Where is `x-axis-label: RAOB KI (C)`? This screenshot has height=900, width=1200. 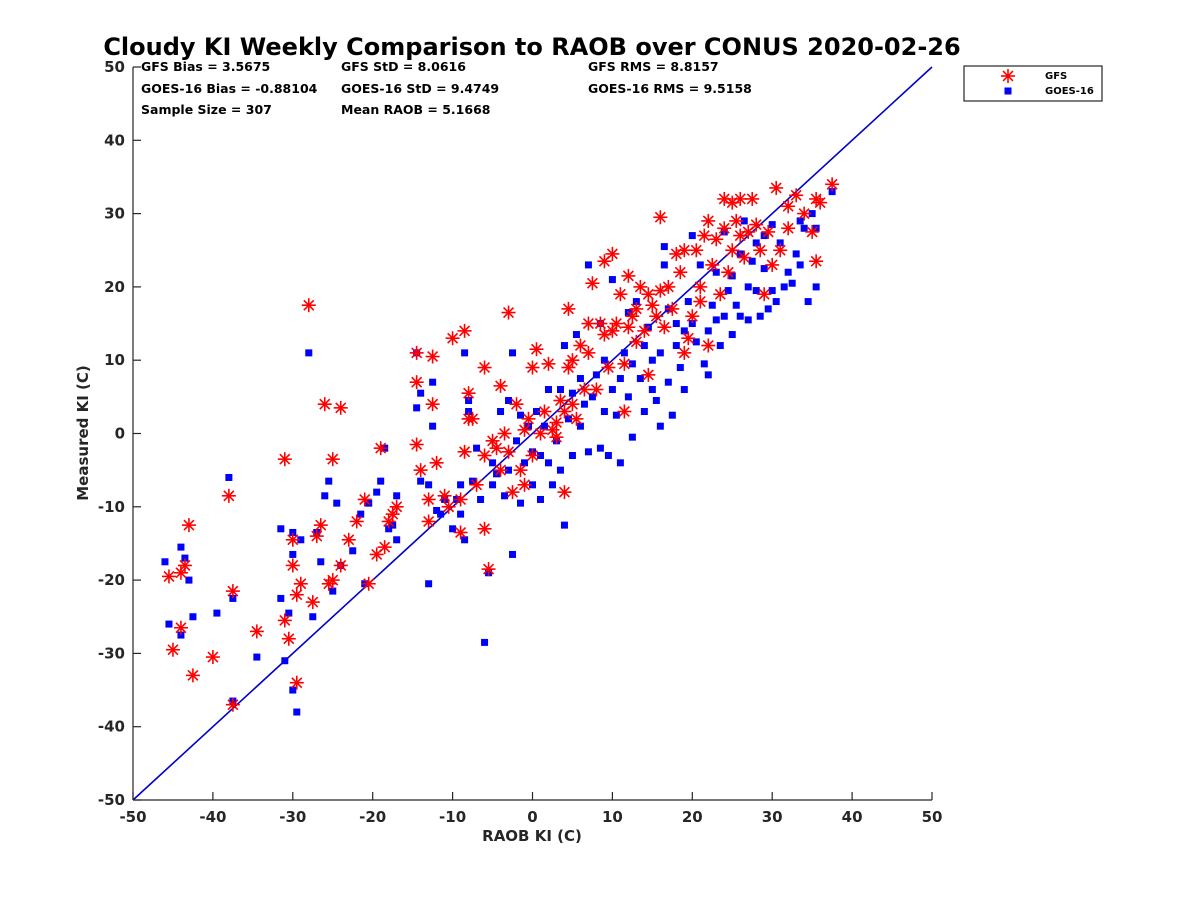 x-axis-label: RAOB KI (C) is located at coordinates (532, 836).